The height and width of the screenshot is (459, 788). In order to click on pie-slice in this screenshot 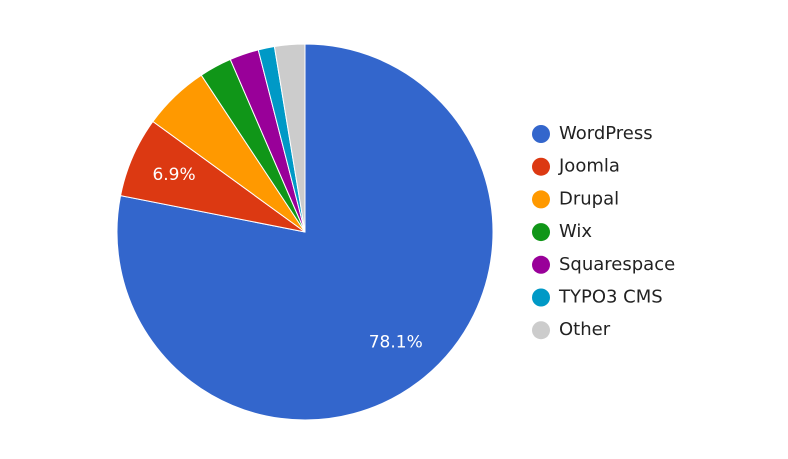, I will do `click(289, 138)`.